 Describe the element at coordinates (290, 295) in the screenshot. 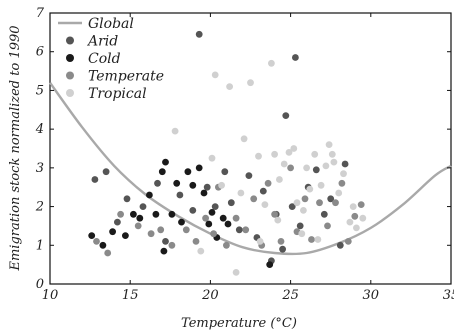

I see `x-tick-label: 25` at that location.